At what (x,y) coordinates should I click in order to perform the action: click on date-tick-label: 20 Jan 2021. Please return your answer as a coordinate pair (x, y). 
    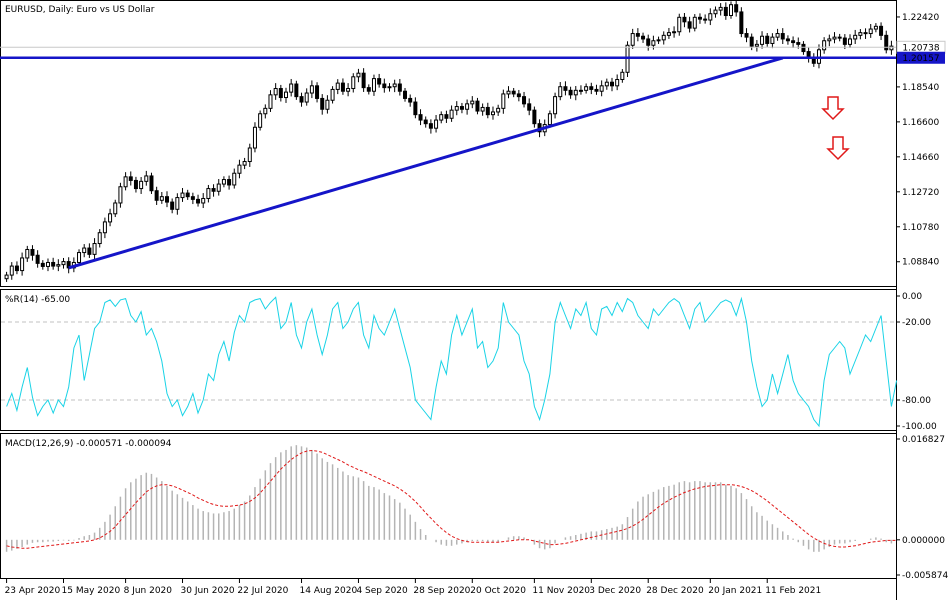
    Looking at the image, I should click on (735, 591).